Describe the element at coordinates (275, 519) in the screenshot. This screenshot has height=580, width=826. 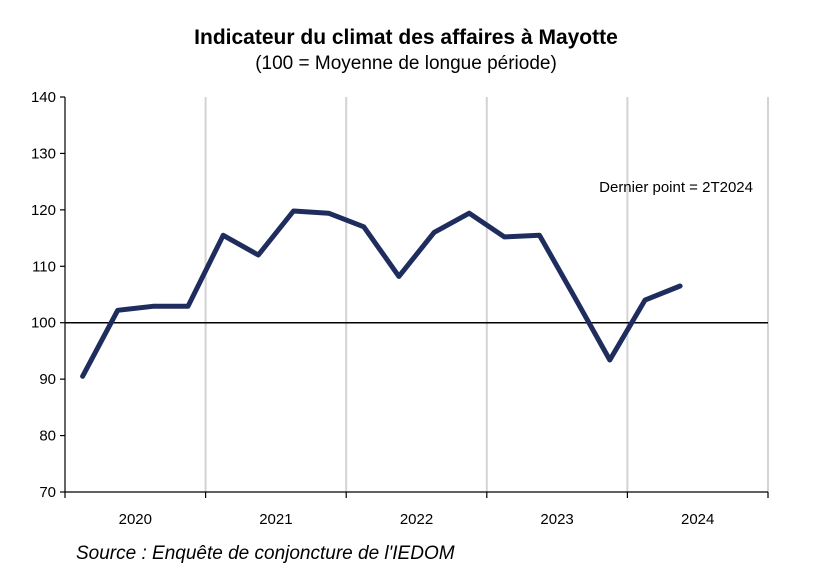
I see `x-tick-label: 2021` at that location.